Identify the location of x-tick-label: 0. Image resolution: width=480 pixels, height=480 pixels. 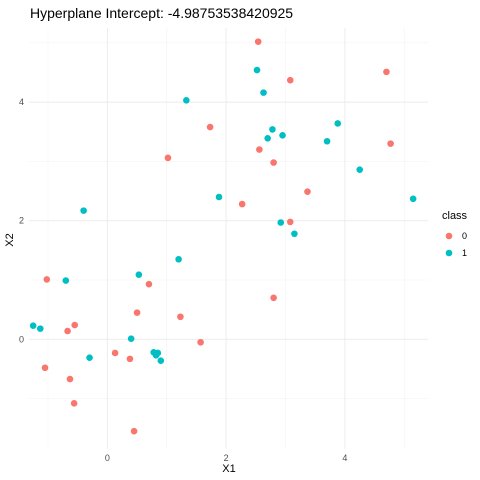
(107, 458).